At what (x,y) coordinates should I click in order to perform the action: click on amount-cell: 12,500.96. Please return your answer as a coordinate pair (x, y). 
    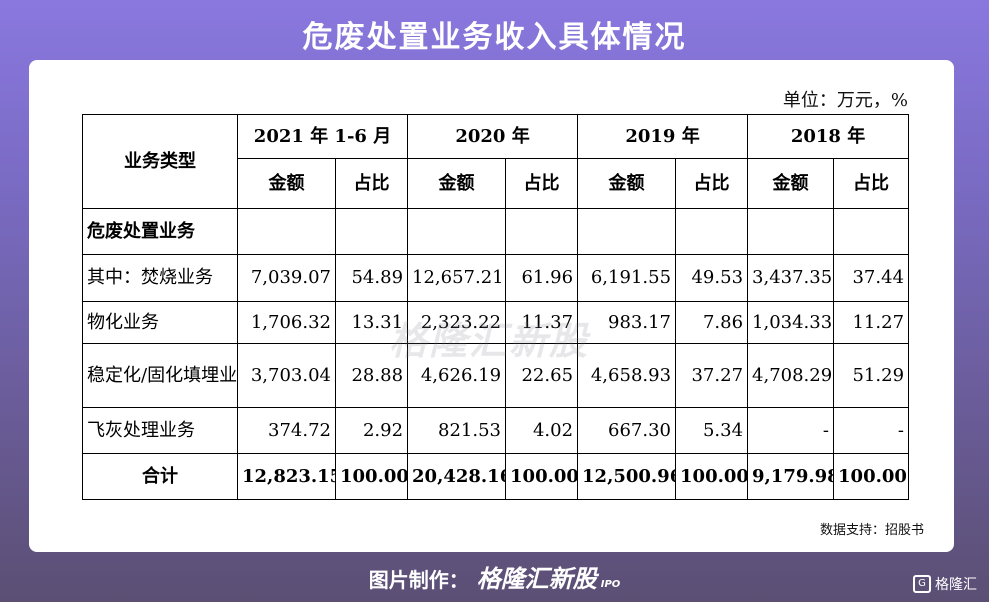
    Looking at the image, I should click on (627, 476).